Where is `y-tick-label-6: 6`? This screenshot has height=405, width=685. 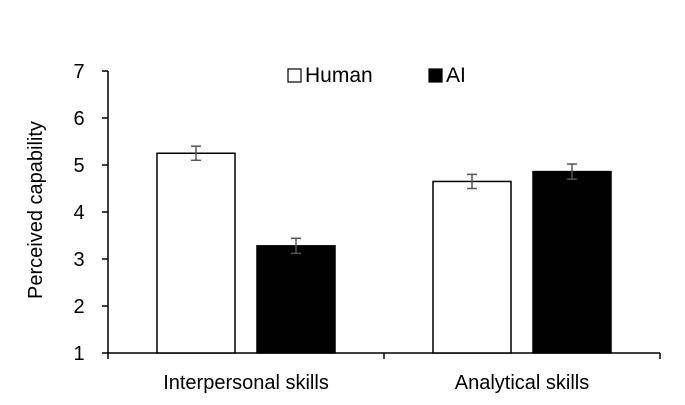
y-tick-label-6: 6 is located at coordinates (78, 119).